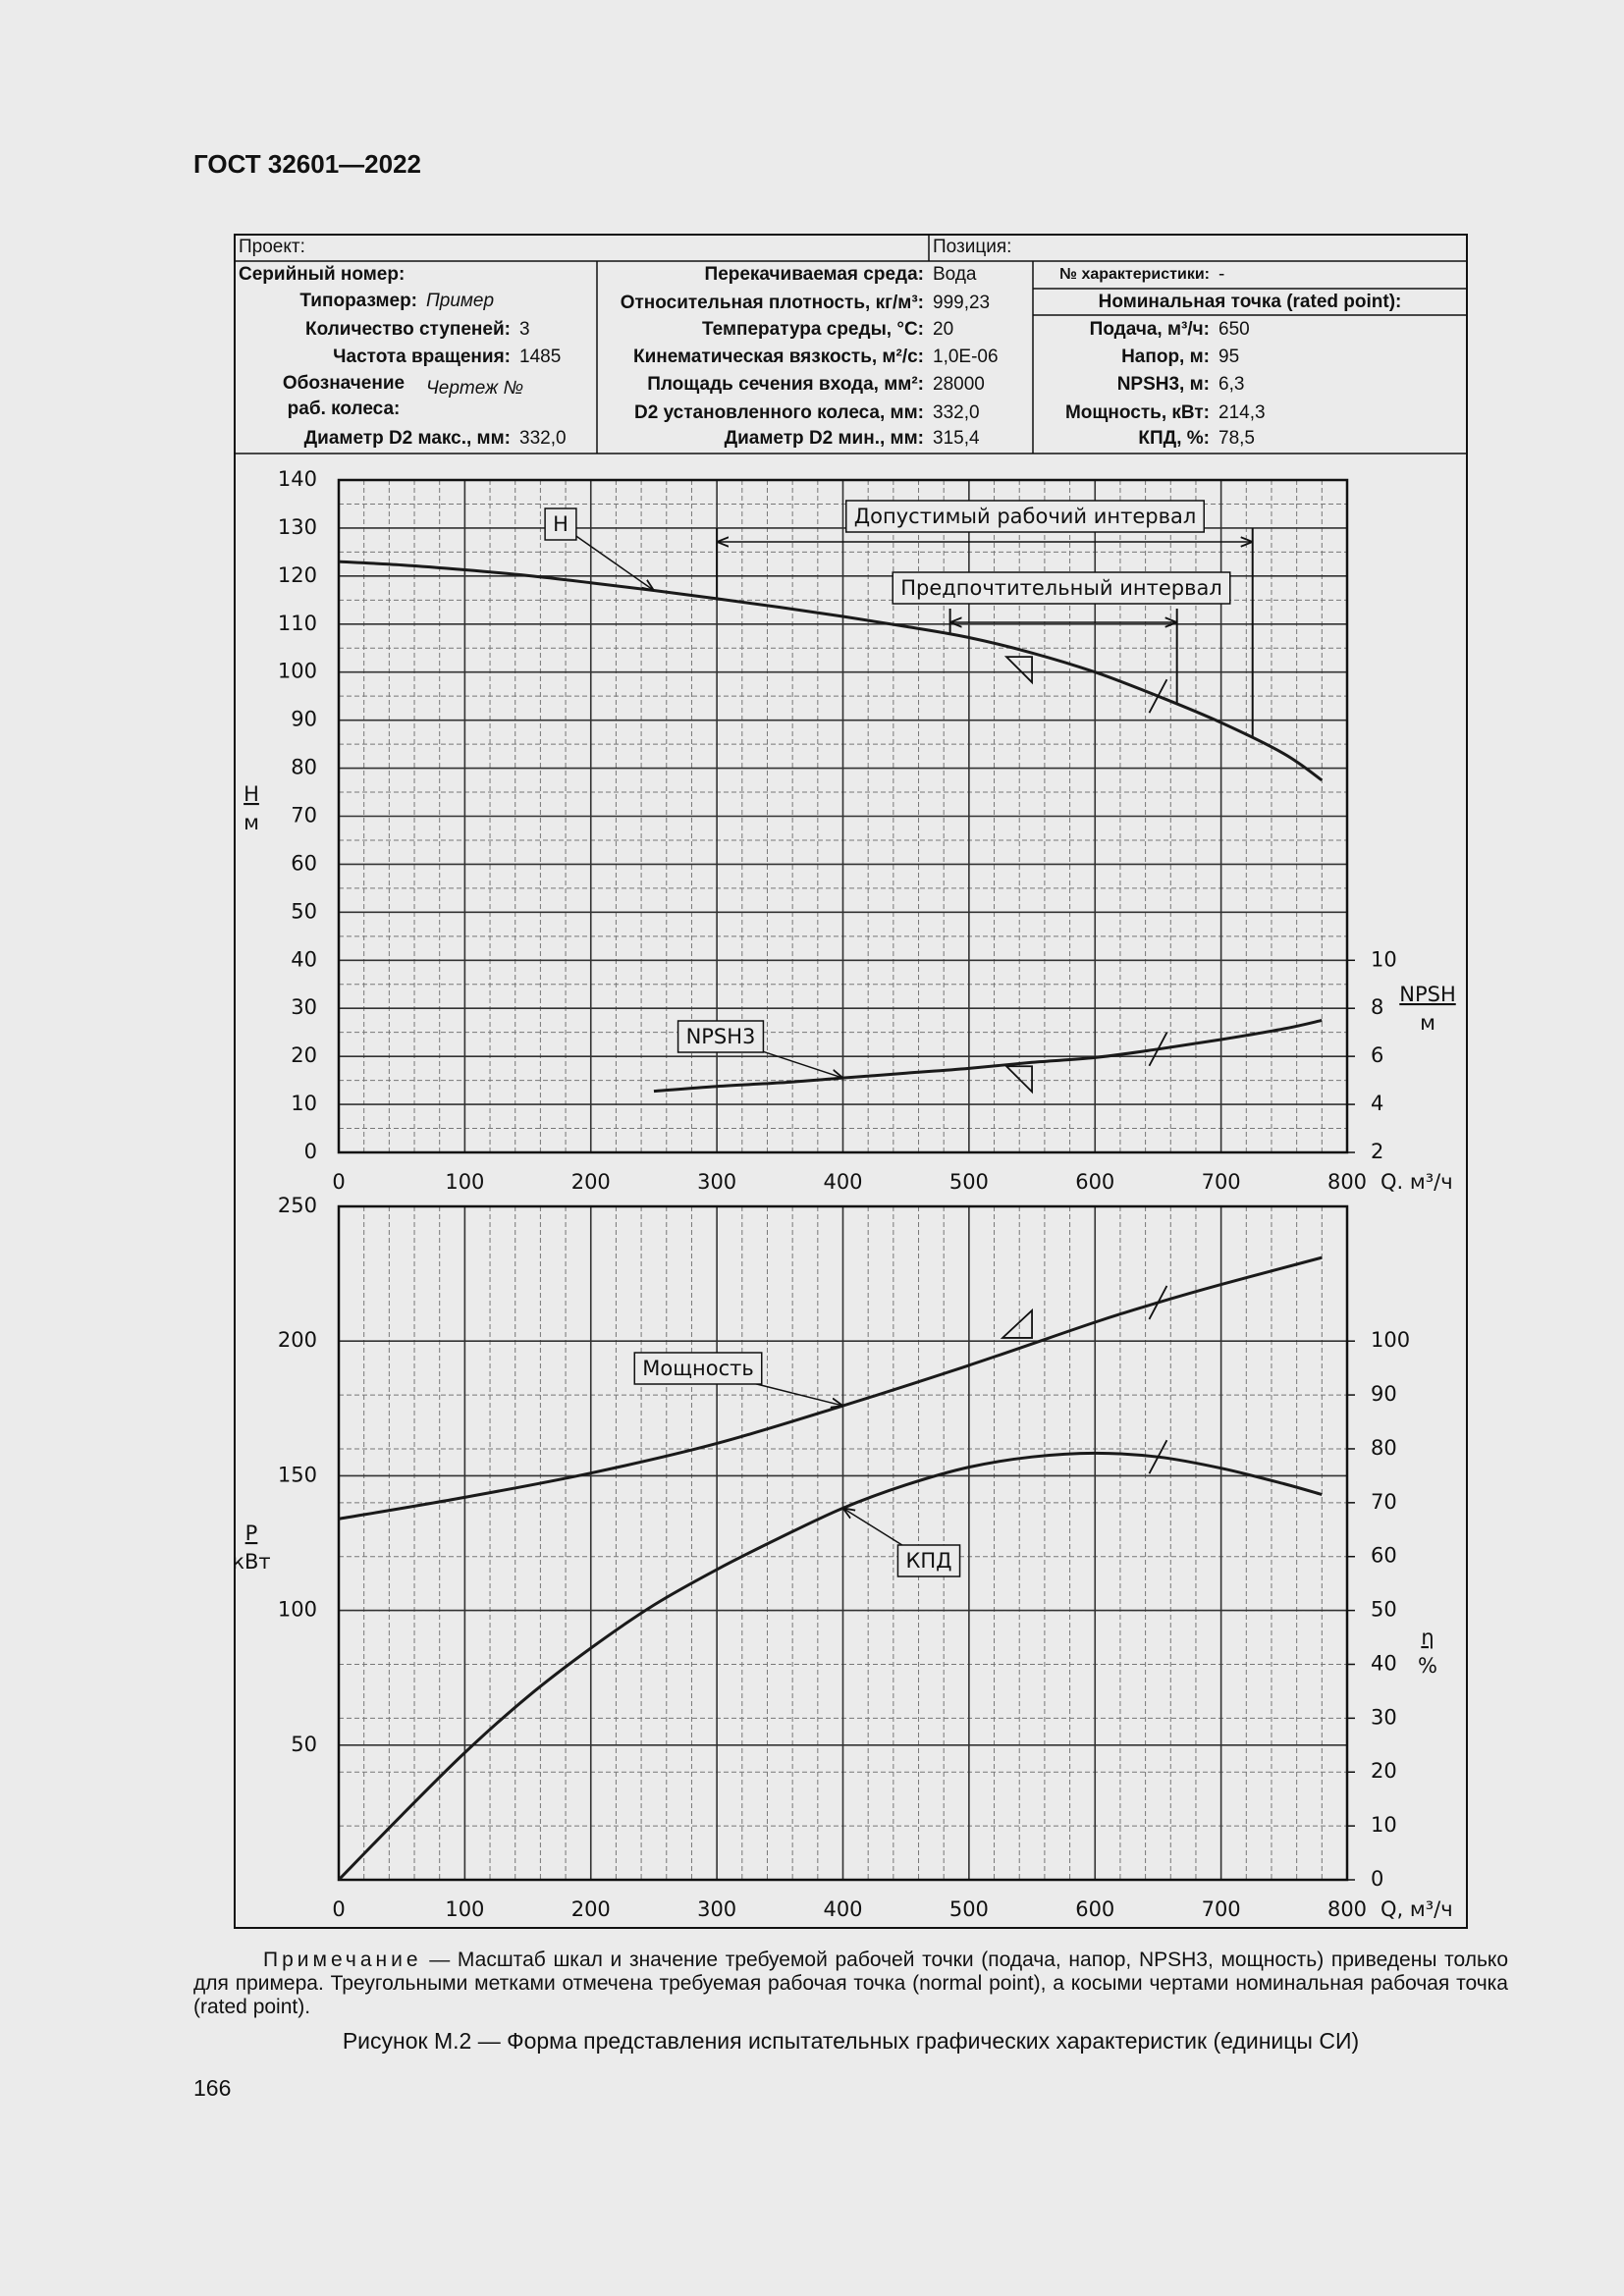  What do you see at coordinates (1242, 412) in the screenshot?
I see `table-value: 214,3` at bounding box center [1242, 412].